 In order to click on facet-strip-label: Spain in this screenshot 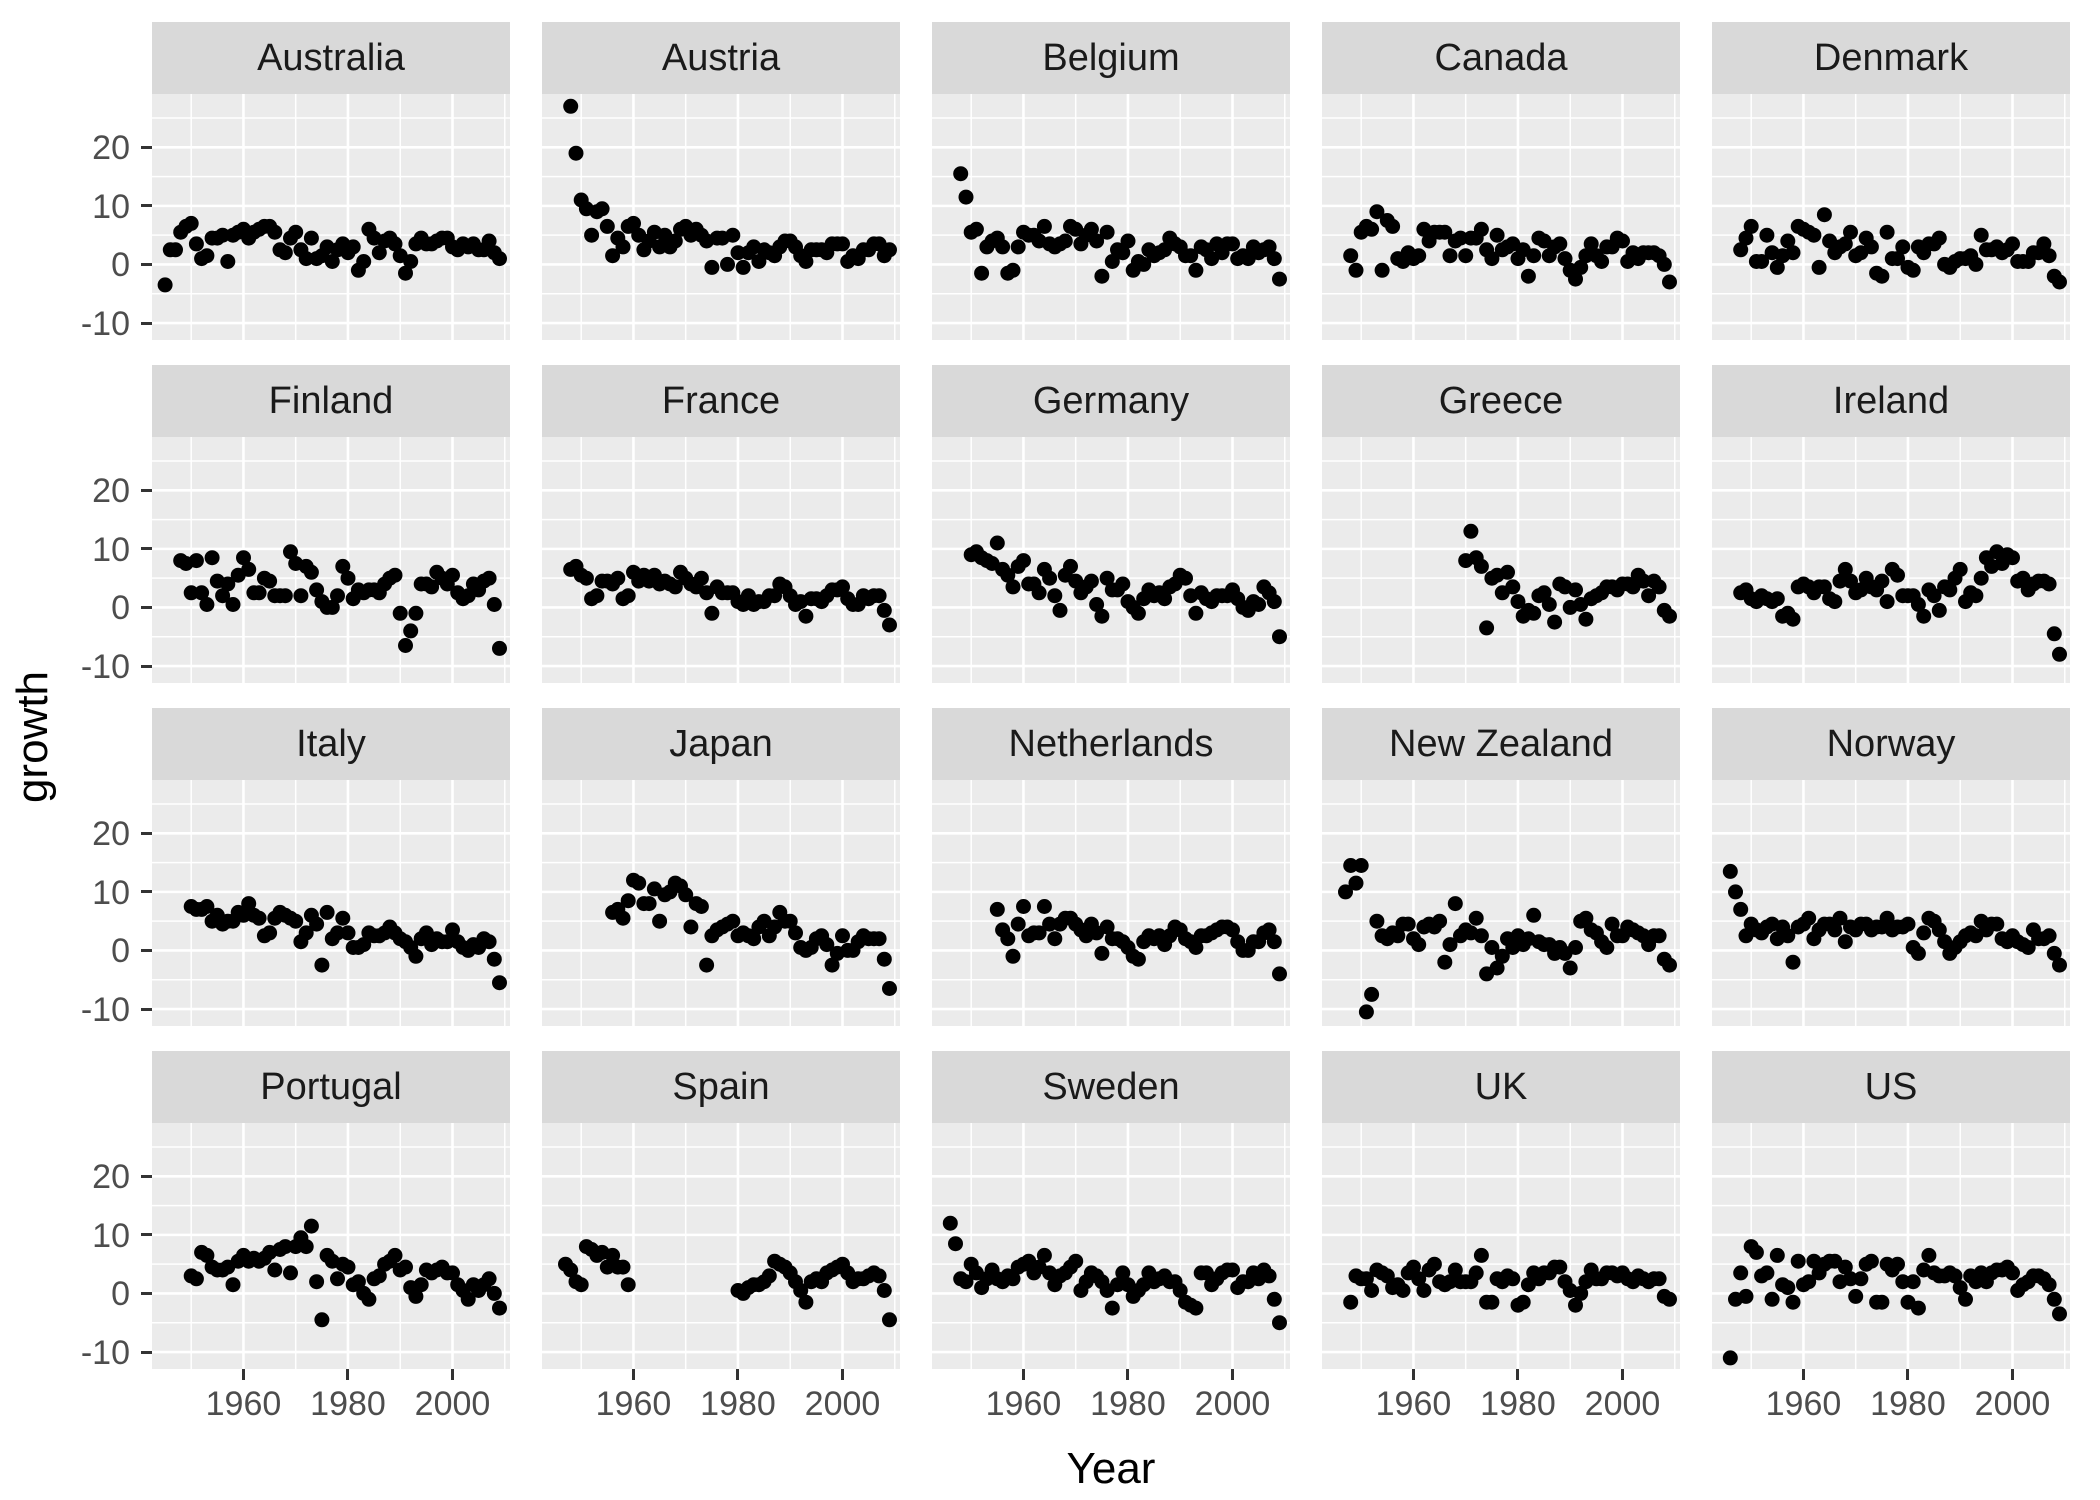, I will do `click(721, 1086)`.